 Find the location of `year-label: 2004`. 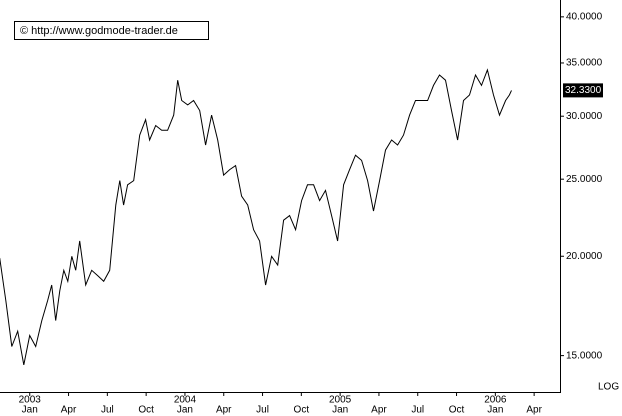

year-label: 2004 is located at coordinates (185, 400).